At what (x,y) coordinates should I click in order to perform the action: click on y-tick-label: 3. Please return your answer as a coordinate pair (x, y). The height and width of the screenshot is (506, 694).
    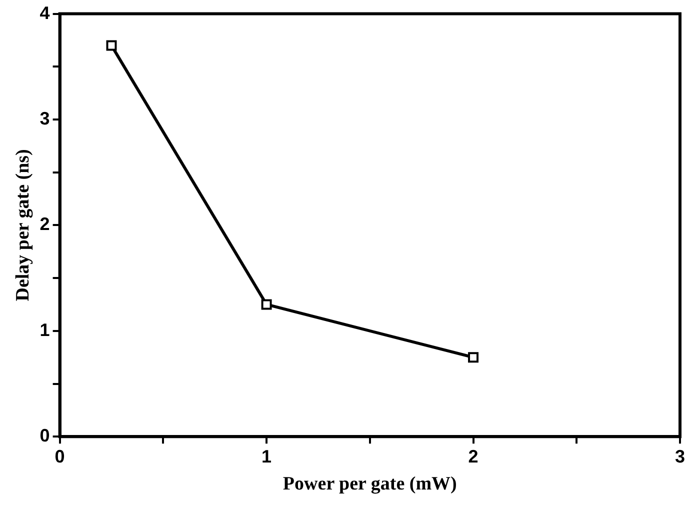
    Looking at the image, I should click on (45, 118).